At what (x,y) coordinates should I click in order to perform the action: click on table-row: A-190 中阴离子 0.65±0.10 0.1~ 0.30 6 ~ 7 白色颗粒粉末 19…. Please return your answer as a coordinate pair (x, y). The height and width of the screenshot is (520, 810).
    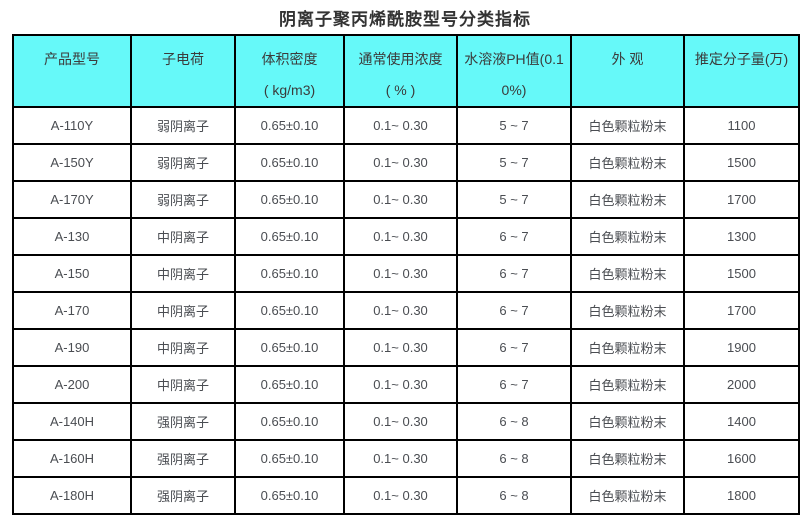
    Looking at the image, I should click on (406, 347).